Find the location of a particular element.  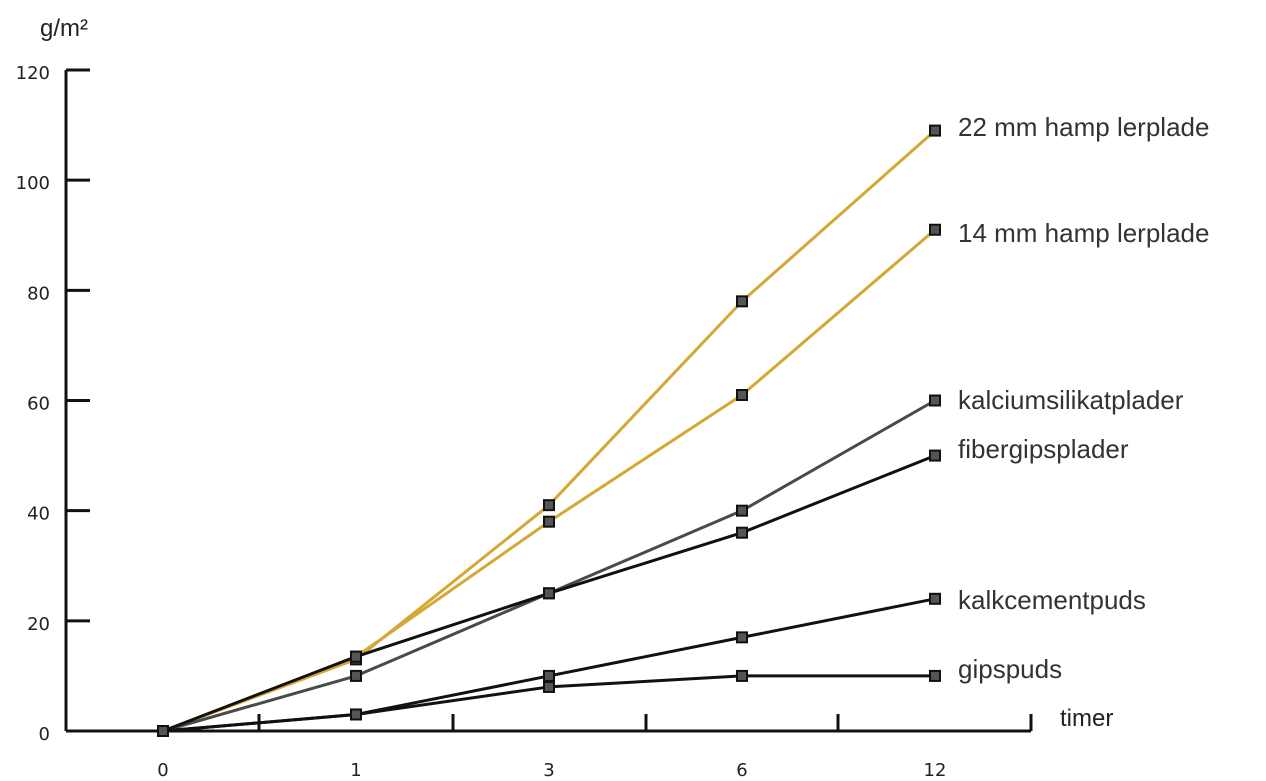

x-tick-label: 3 is located at coordinates (548, 770).